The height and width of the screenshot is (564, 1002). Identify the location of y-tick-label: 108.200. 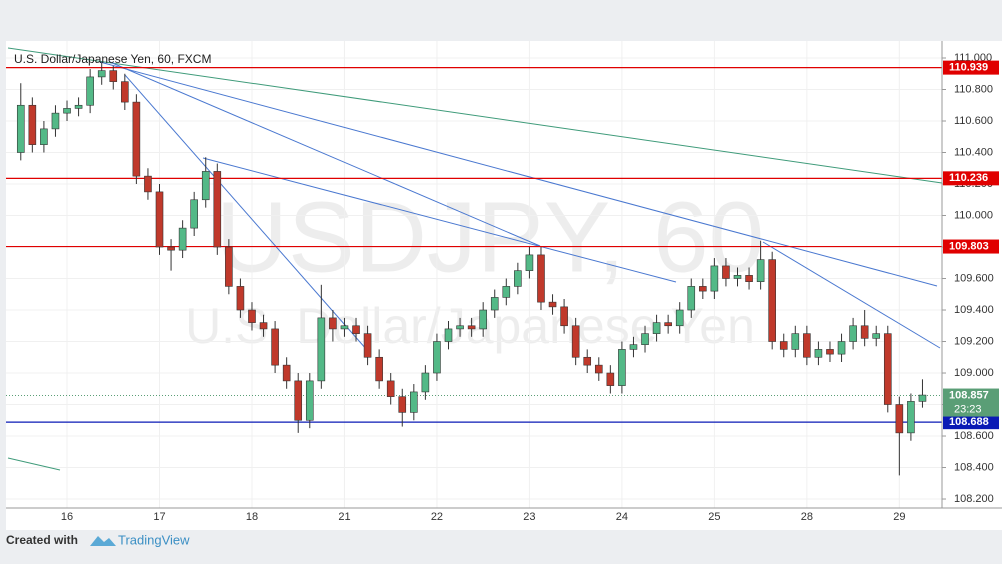
(974, 499).